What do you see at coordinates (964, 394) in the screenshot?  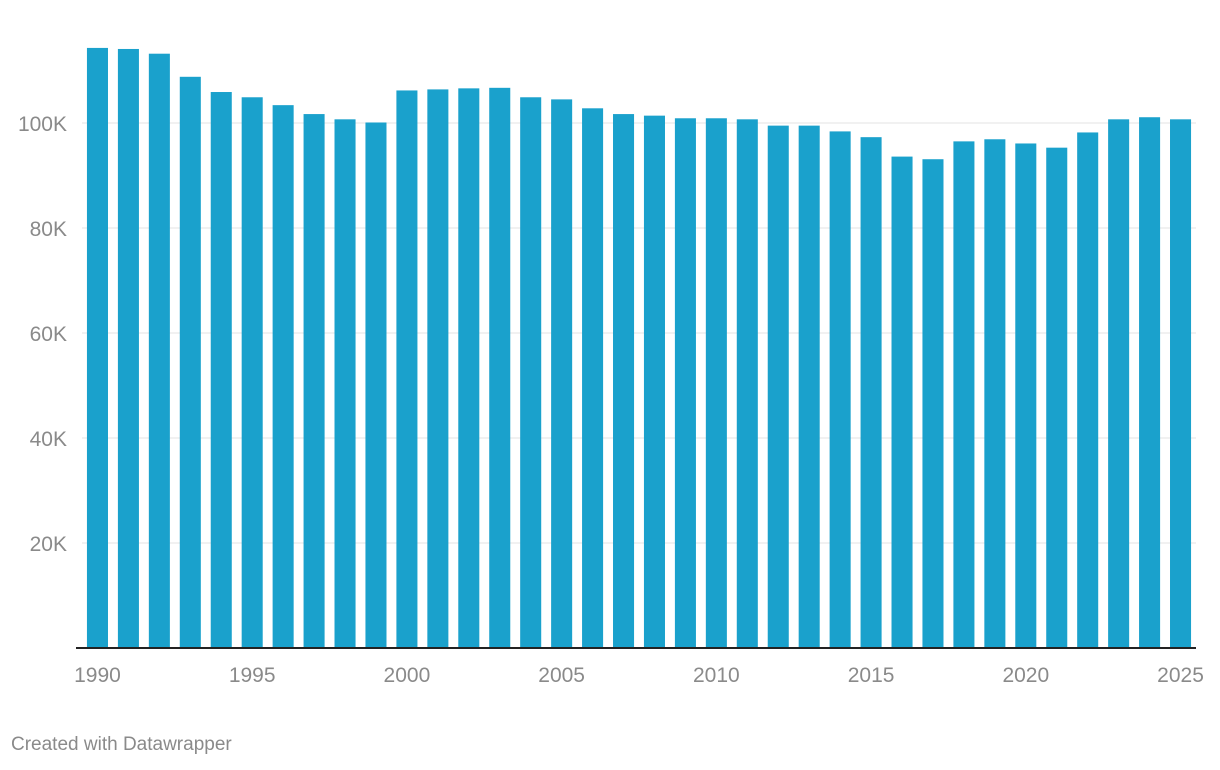 I see `bar-2018` at bounding box center [964, 394].